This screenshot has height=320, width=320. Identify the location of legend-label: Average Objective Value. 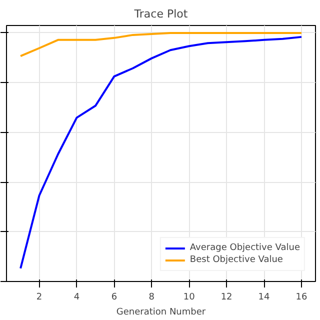
(245, 248).